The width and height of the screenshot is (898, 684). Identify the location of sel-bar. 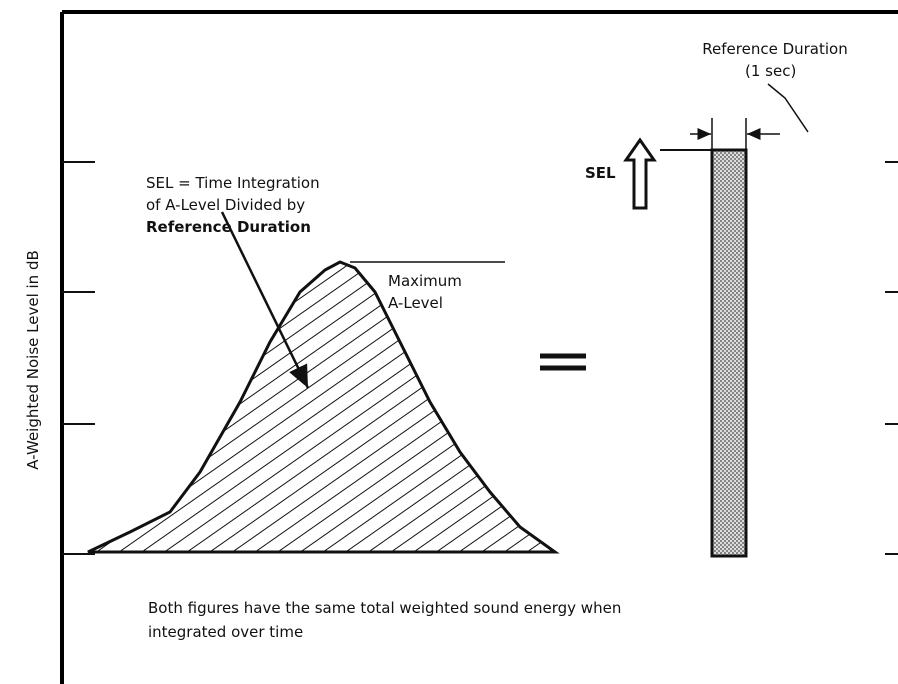
(729, 353).